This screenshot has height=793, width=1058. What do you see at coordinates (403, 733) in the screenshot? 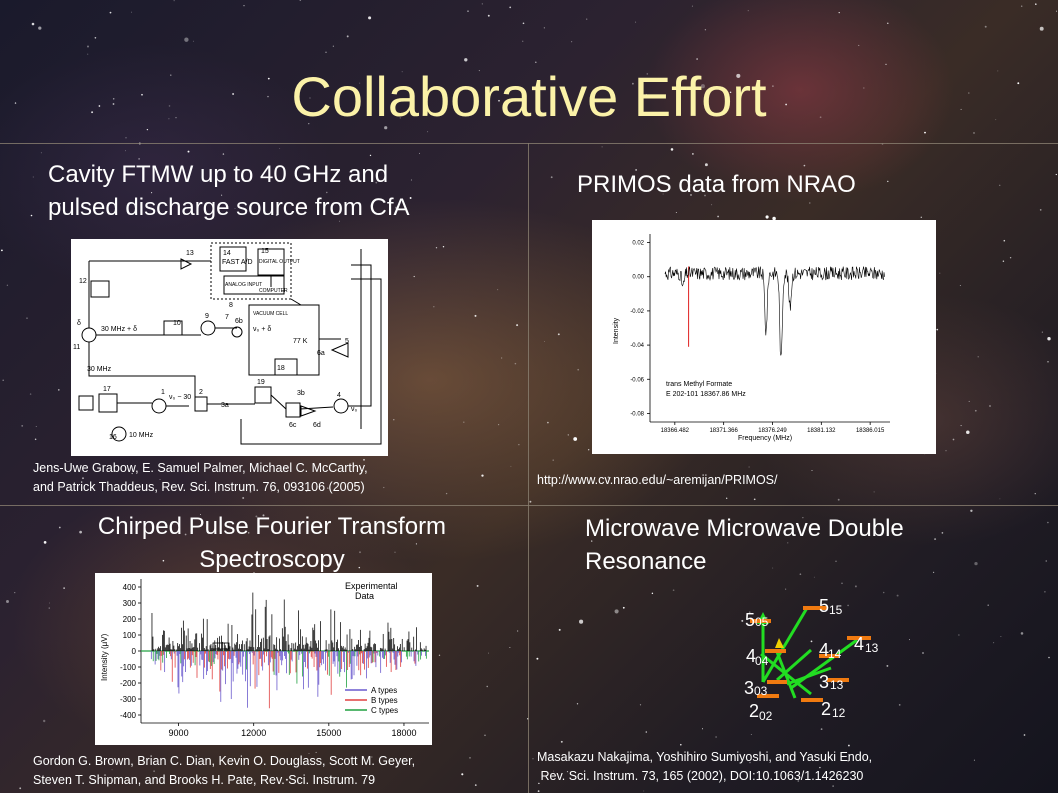
I see `cp-x-tick-label: 18000` at bounding box center [403, 733].